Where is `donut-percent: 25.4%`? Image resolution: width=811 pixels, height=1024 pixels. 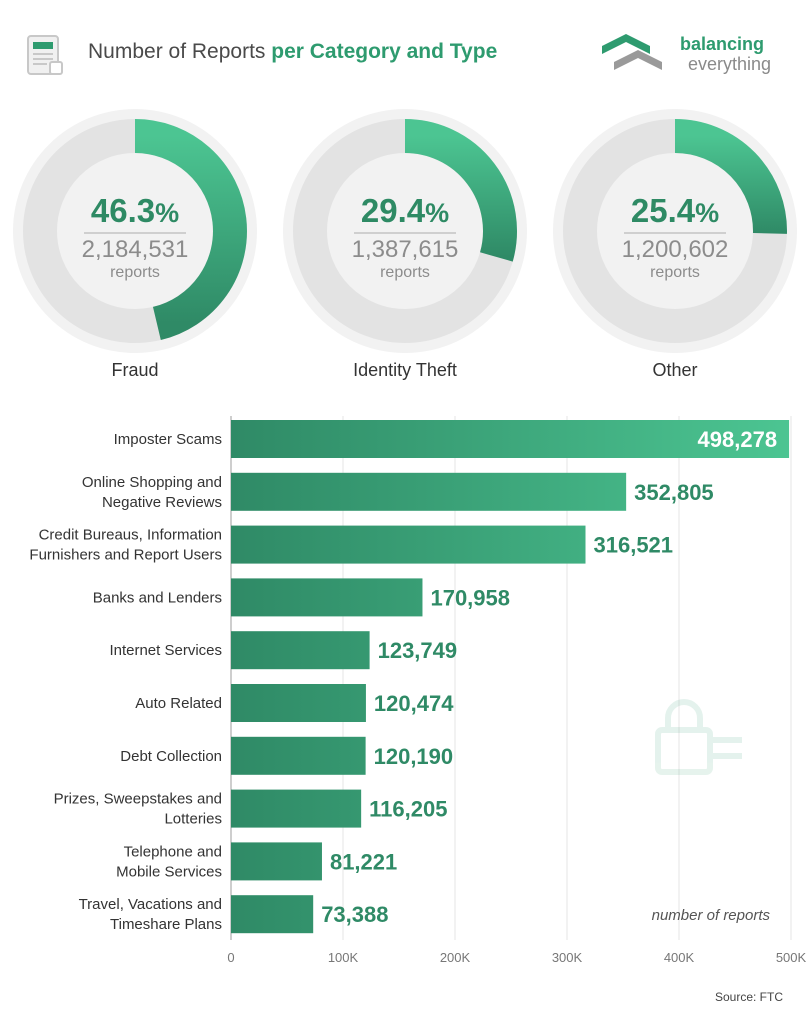
donut-percent: 25.4% is located at coordinates (675, 211).